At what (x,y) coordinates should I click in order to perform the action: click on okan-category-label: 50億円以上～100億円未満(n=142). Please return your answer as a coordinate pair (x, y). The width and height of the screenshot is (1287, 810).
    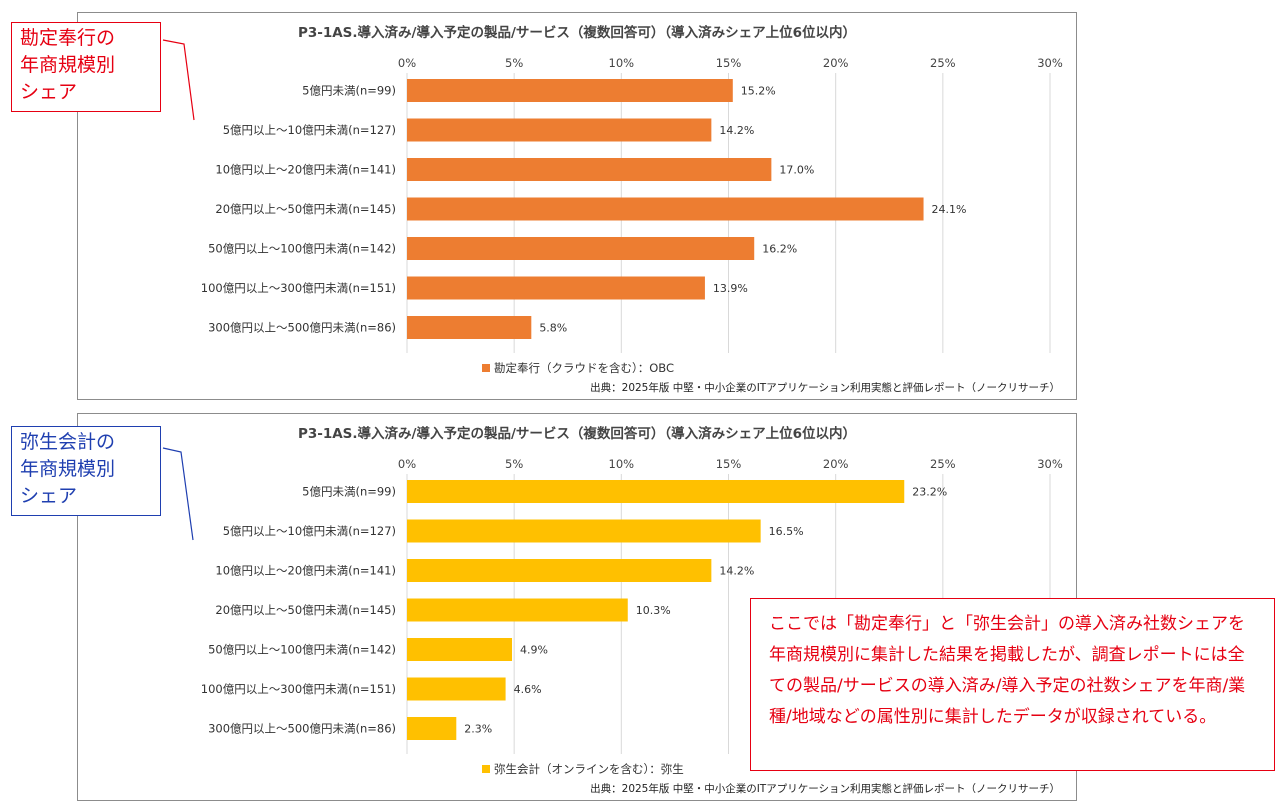
    Looking at the image, I should click on (302, 249).